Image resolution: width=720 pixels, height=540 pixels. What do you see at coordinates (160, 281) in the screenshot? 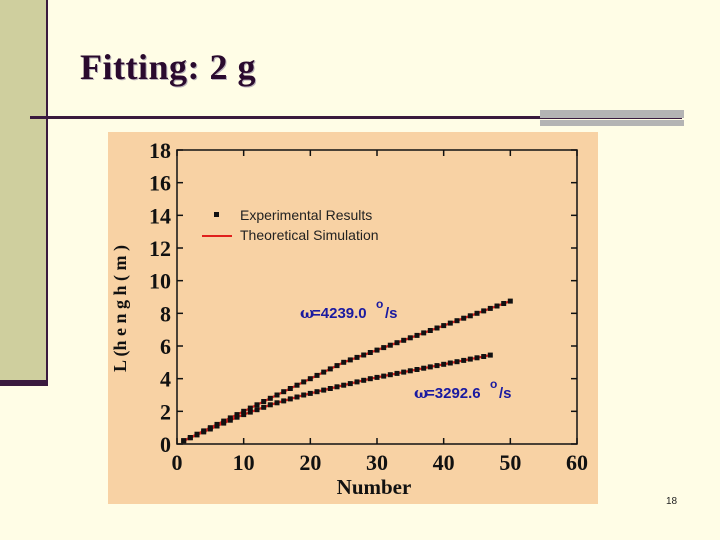
I see `y-tick-label-5: 10` at bounding box center [160, 281].